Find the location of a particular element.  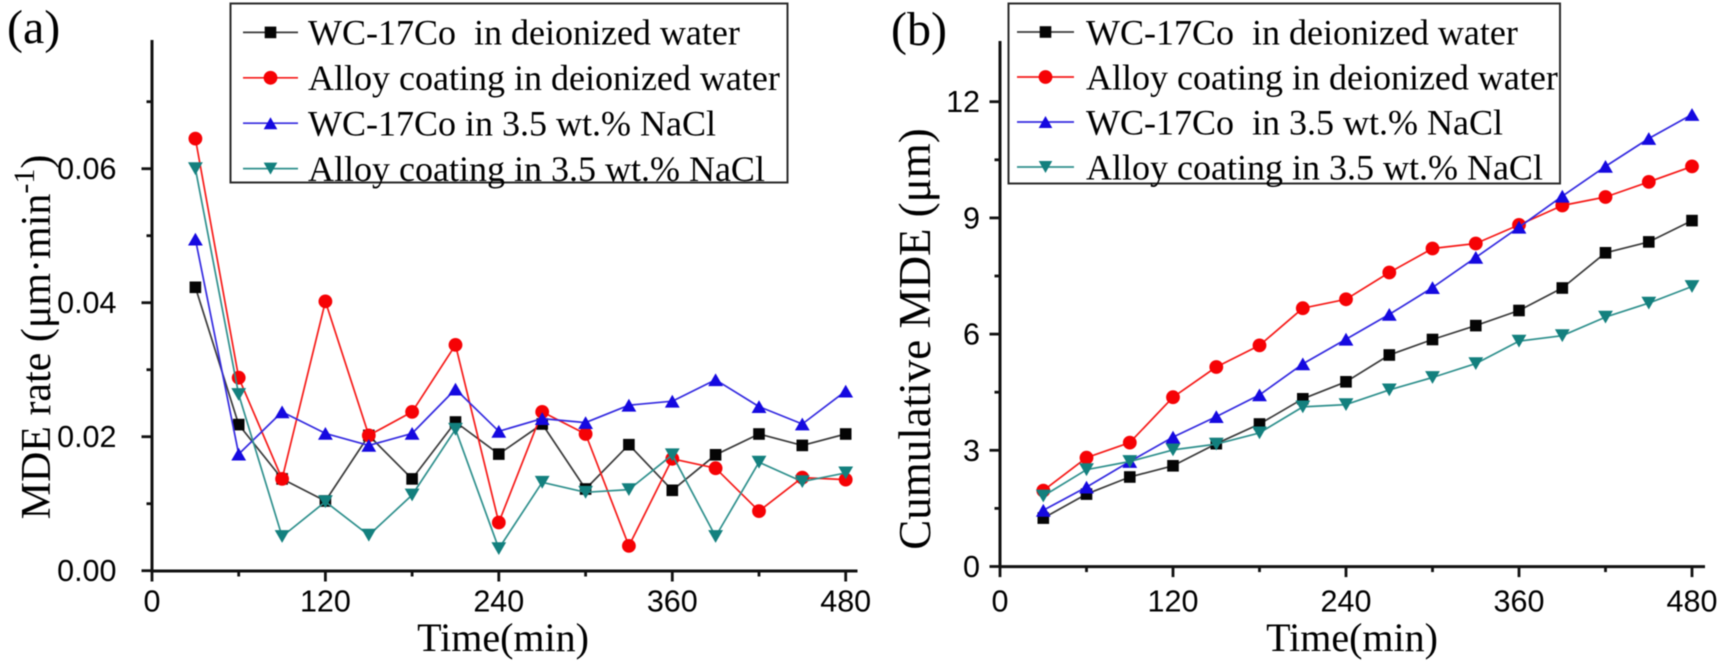

svg-text: 0.06 is located at coordinates (86, 169).